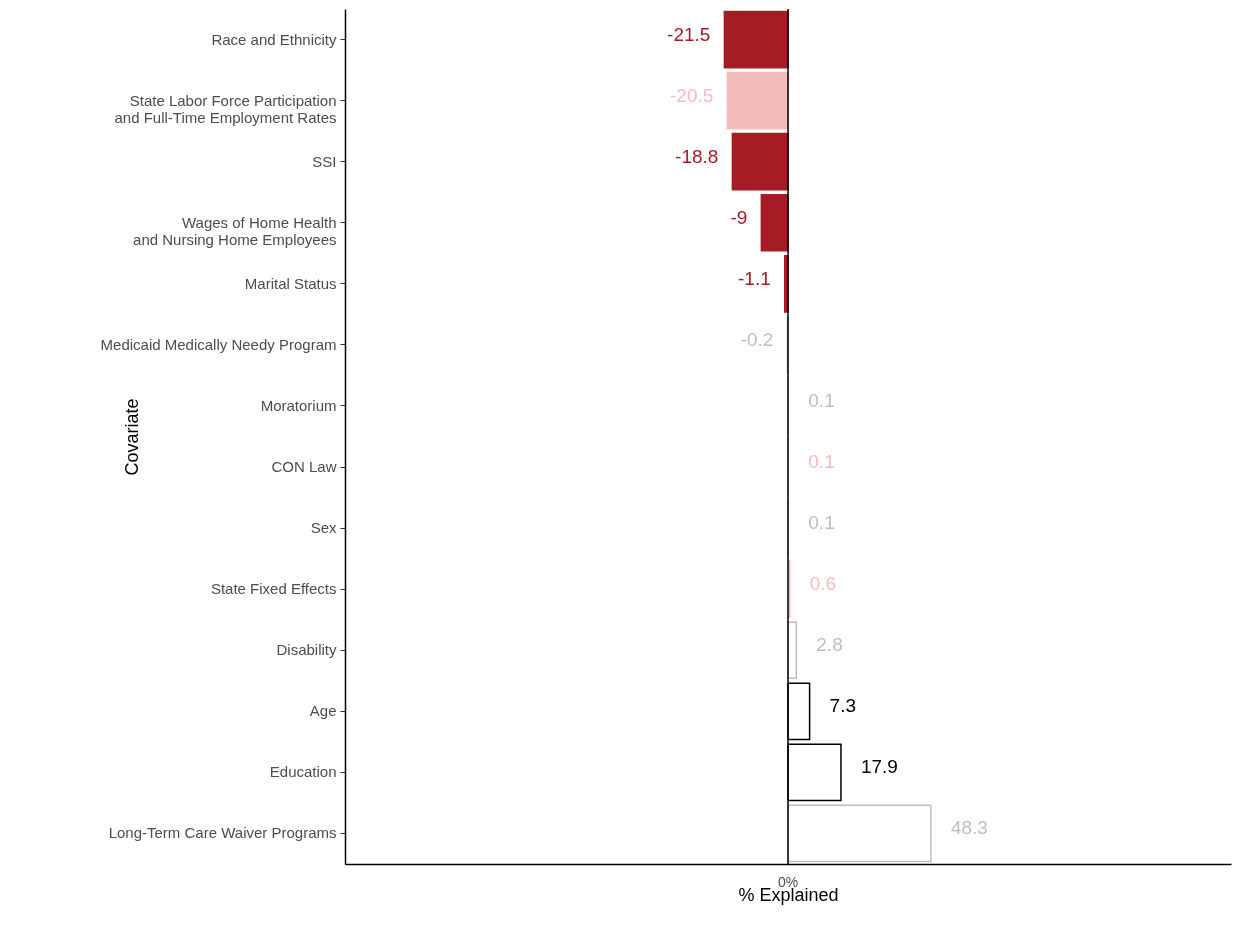  Describe the element at coordinates (969, 828) in the screenshot. I see `data-label: 48.3` at that location.